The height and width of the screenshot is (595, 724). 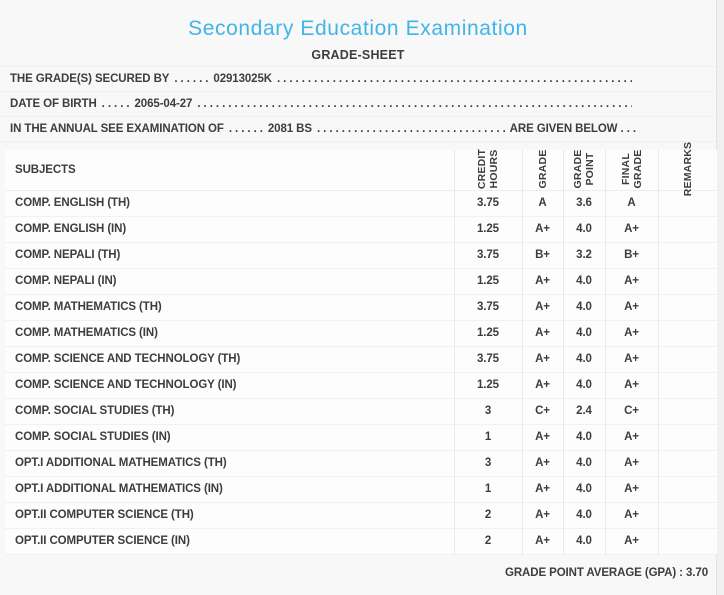 What do you see at coordinates (697, 572) in the screenshot?
I see `gpa-value: 3.70` at bounding box center [697, 572].